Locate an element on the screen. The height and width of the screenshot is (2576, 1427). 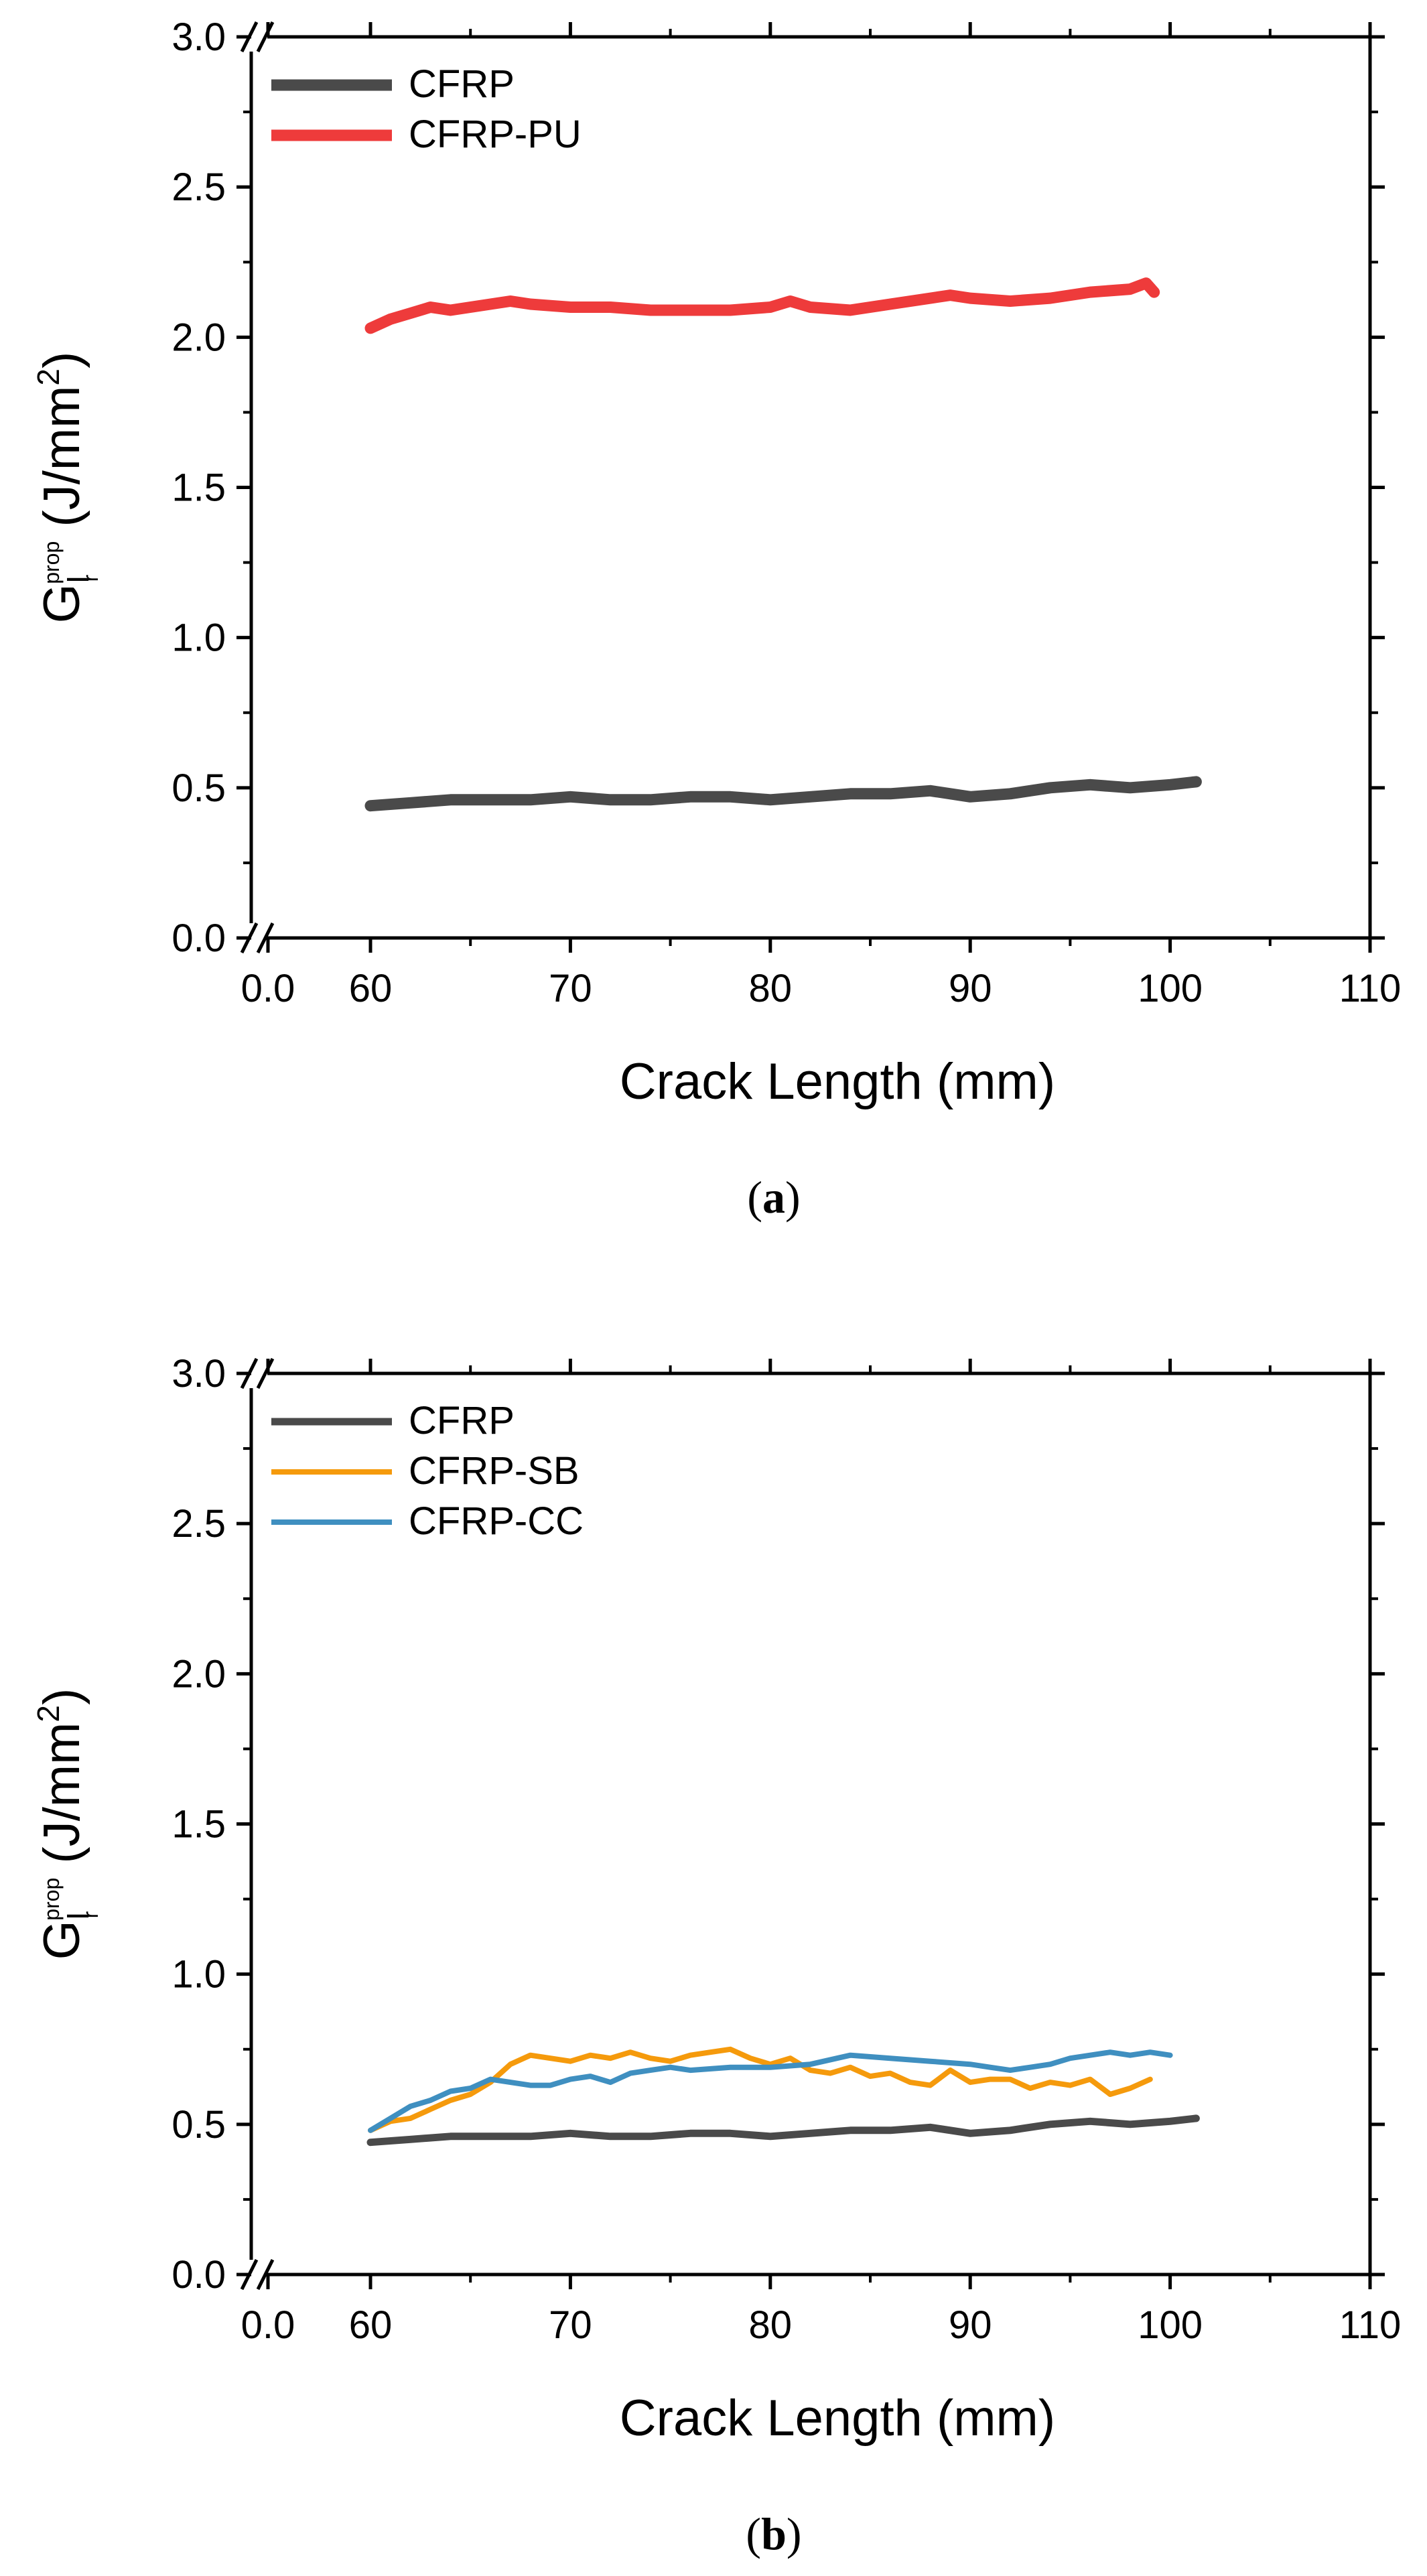
caption-letter: b is located at coordinates (774, 2533).